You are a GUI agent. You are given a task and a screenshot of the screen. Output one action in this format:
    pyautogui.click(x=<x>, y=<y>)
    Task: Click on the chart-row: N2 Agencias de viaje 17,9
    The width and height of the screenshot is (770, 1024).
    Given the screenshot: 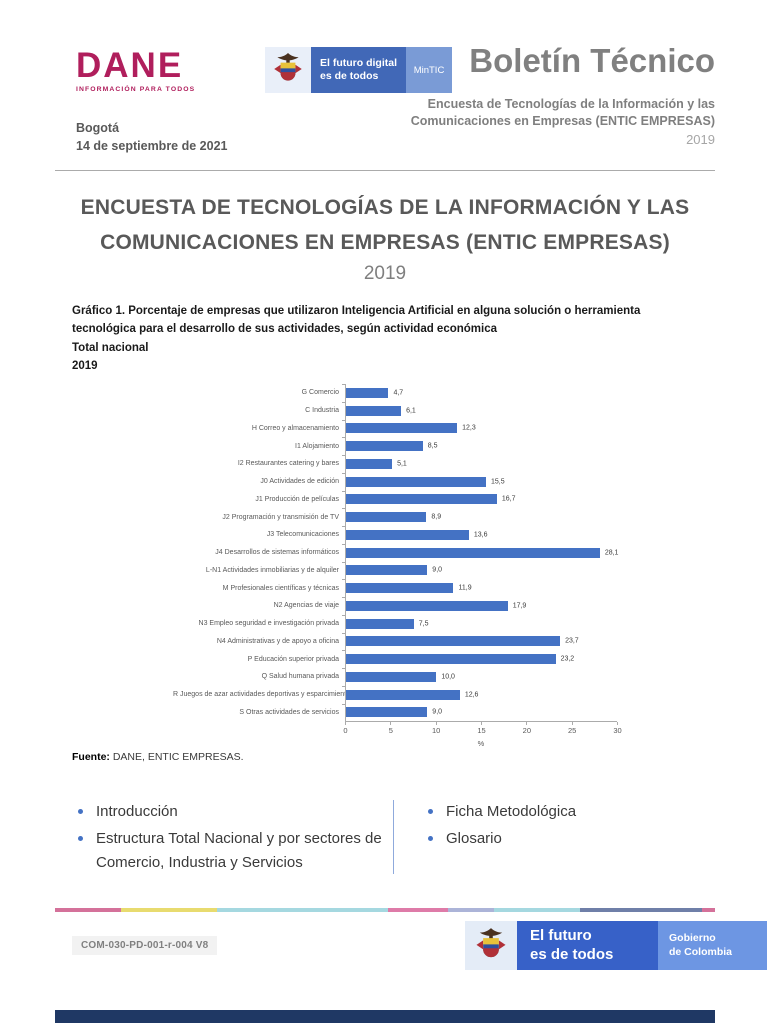 What is the action you would take?
    pyautogui.click(x=395, y=606)
    